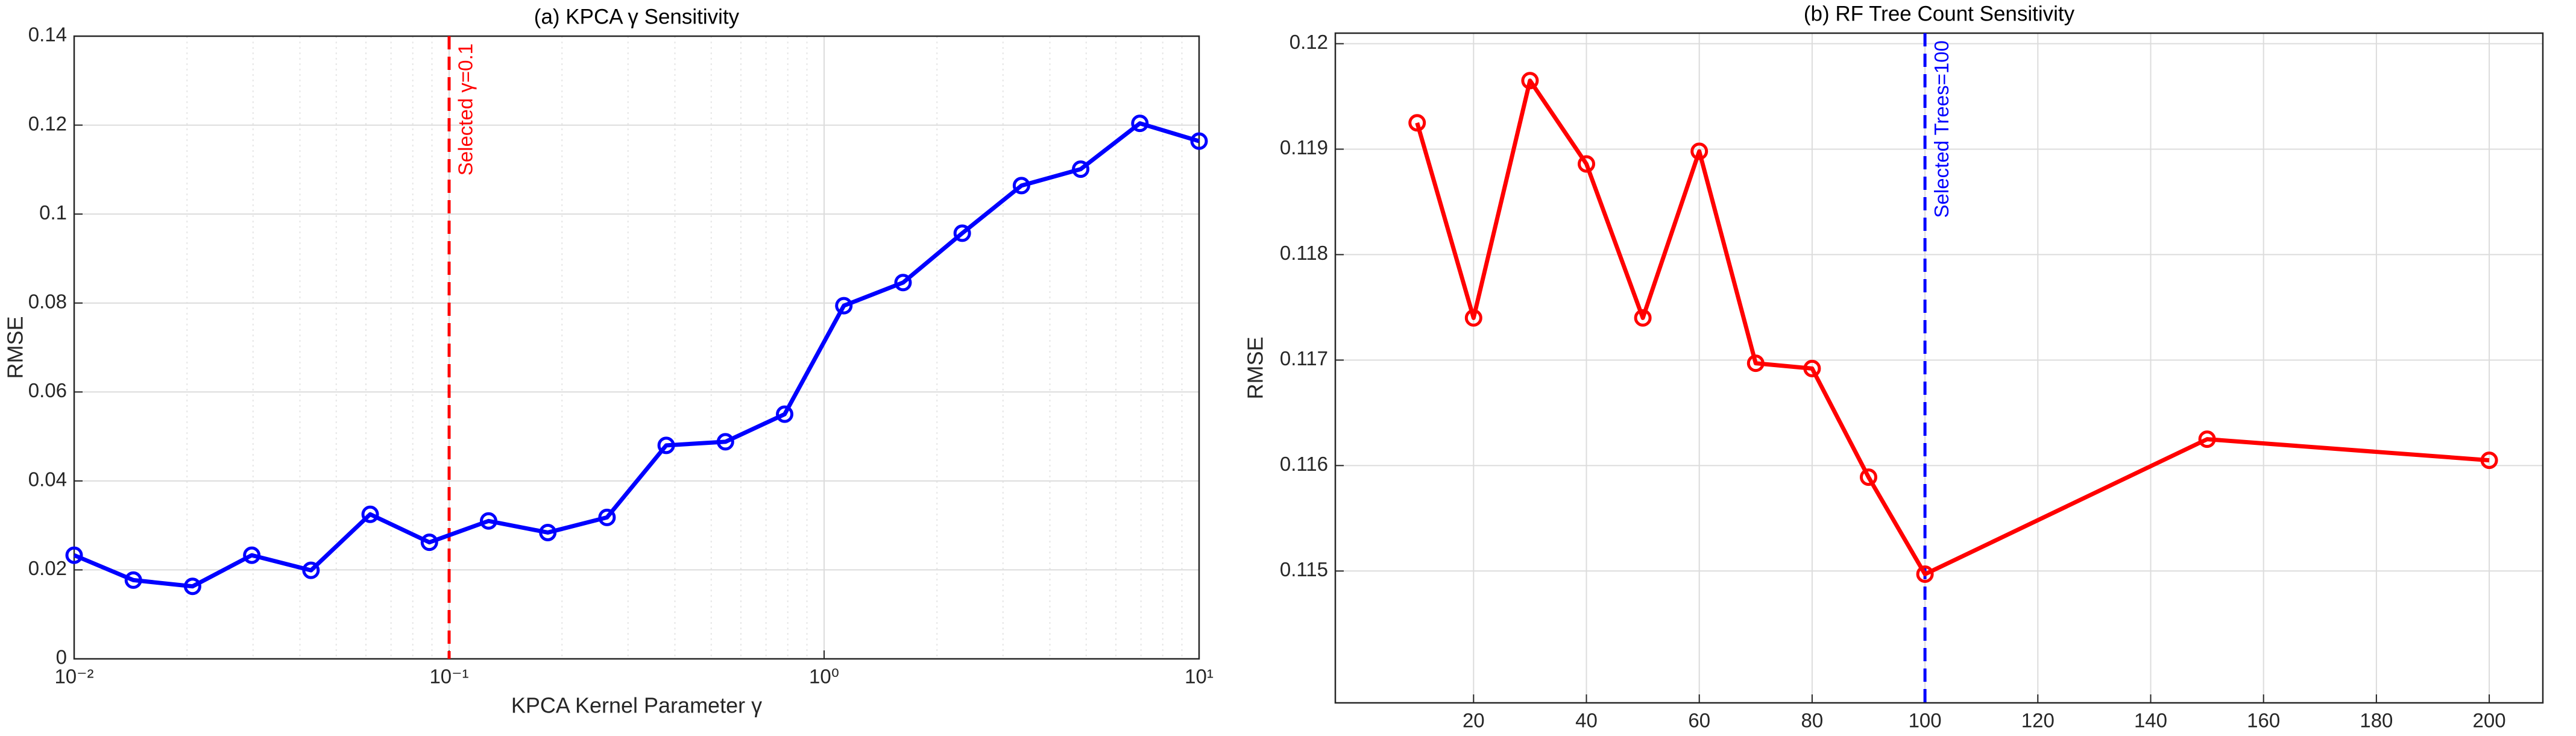 This screenshot has width=2576, height=736. What do you see at coordinates (73, 676) in the screenshot?
I see `x-tick-label: 10⁻²` at bounding box center [73, 676].